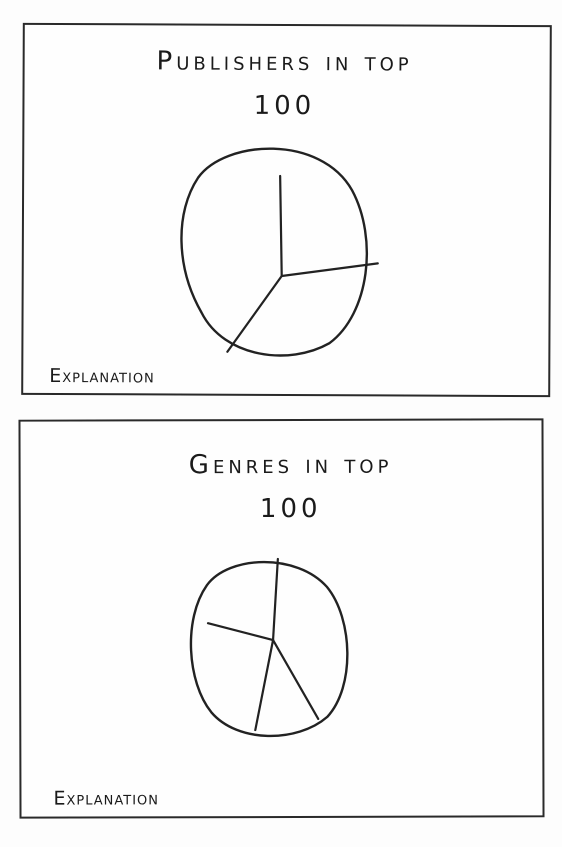  Describe the element at coordinates (102, 376) in the screenshot. I see `publishers-chart-explanation: Explanation` at that location.